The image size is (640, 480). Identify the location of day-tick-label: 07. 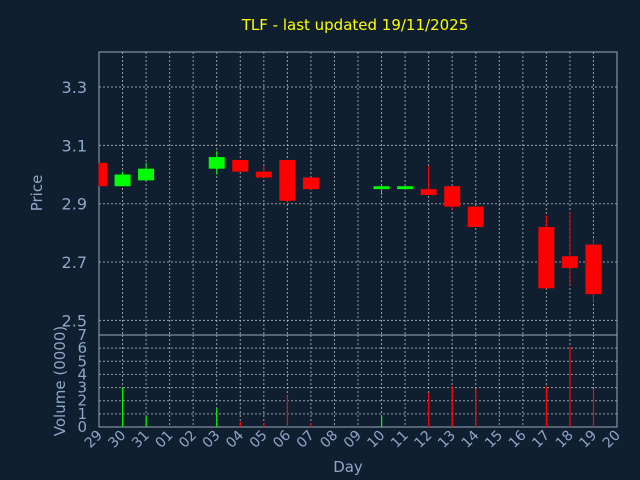
(306, 440).